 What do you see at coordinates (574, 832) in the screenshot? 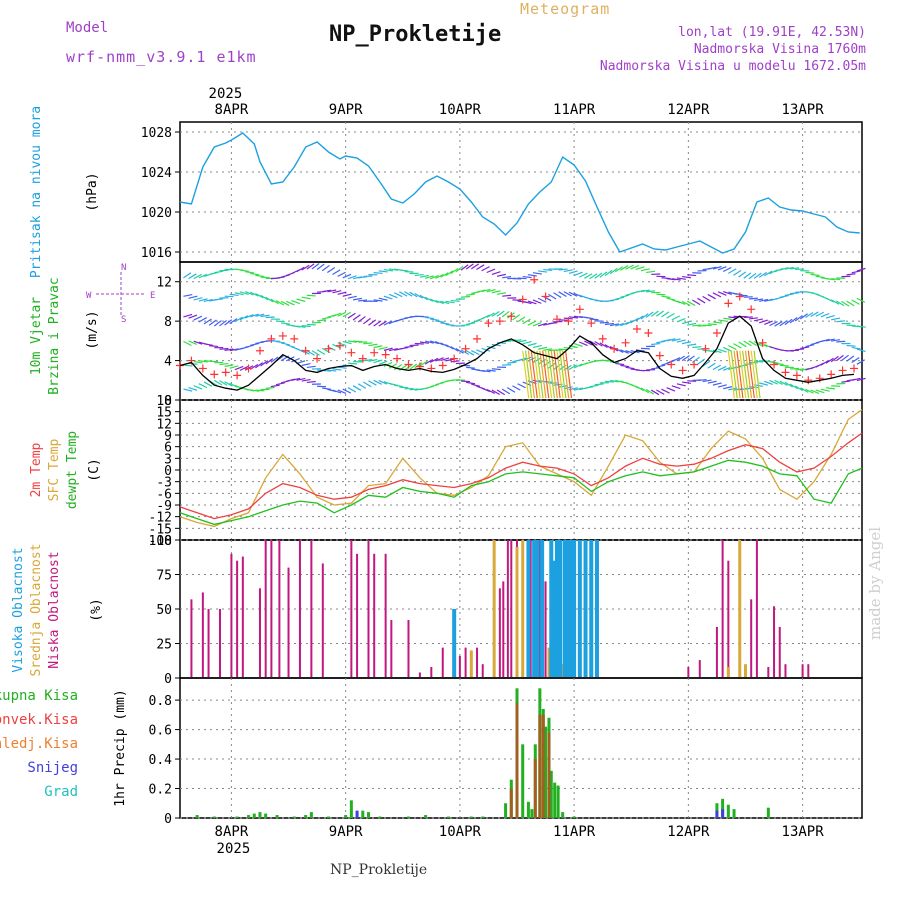
I see `bottom-day-label: 11APR` at bounding box center [574, 832].